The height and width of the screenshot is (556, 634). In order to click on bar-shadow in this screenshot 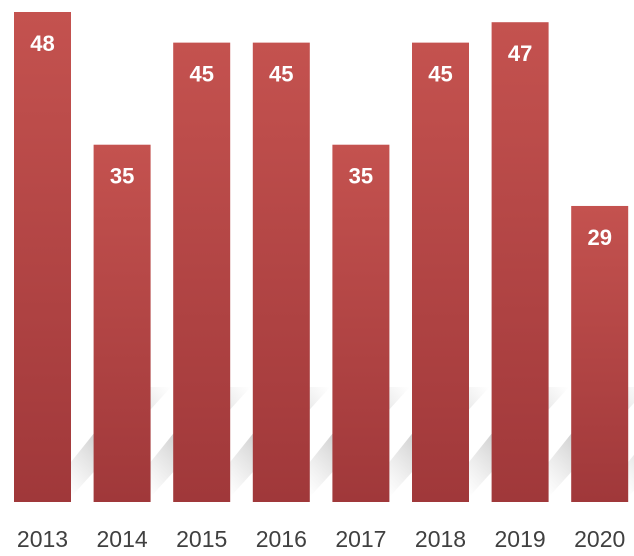, I will do `click(631, 475)`.